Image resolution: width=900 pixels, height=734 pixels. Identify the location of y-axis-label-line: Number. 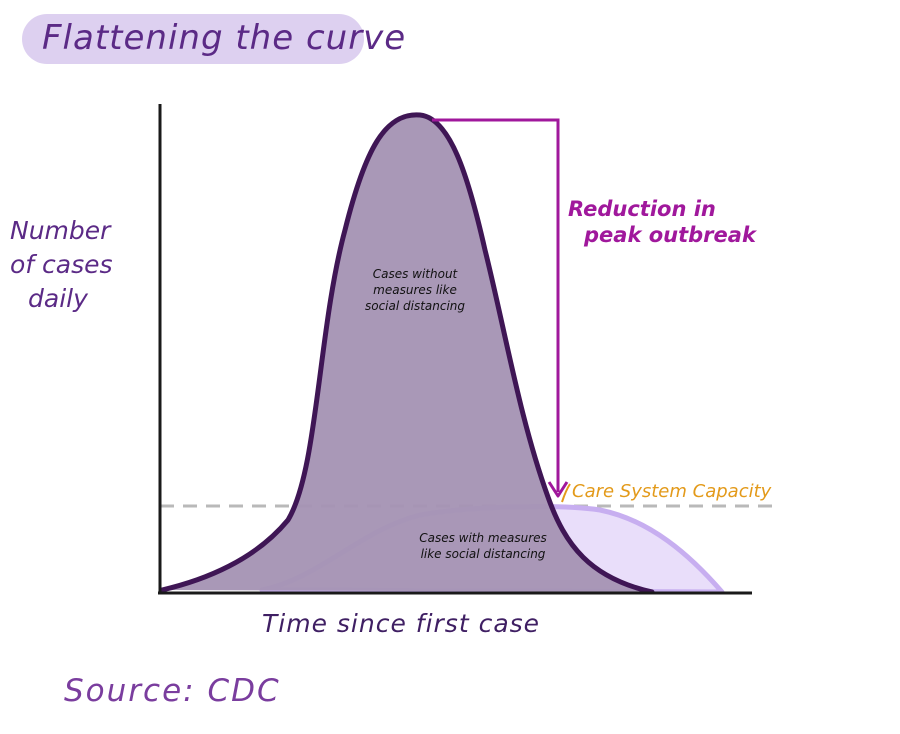
(60, 230).